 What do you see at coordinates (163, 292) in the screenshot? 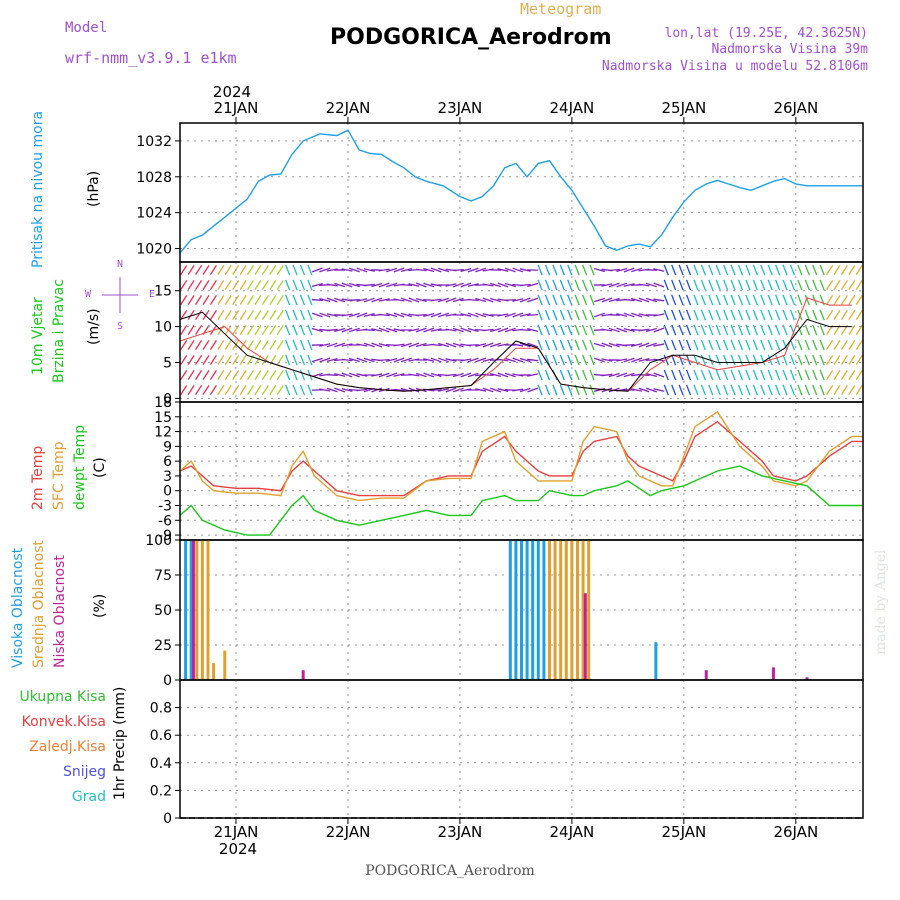
I see `y-tick-label: 15` at bounding box center [163, 292].